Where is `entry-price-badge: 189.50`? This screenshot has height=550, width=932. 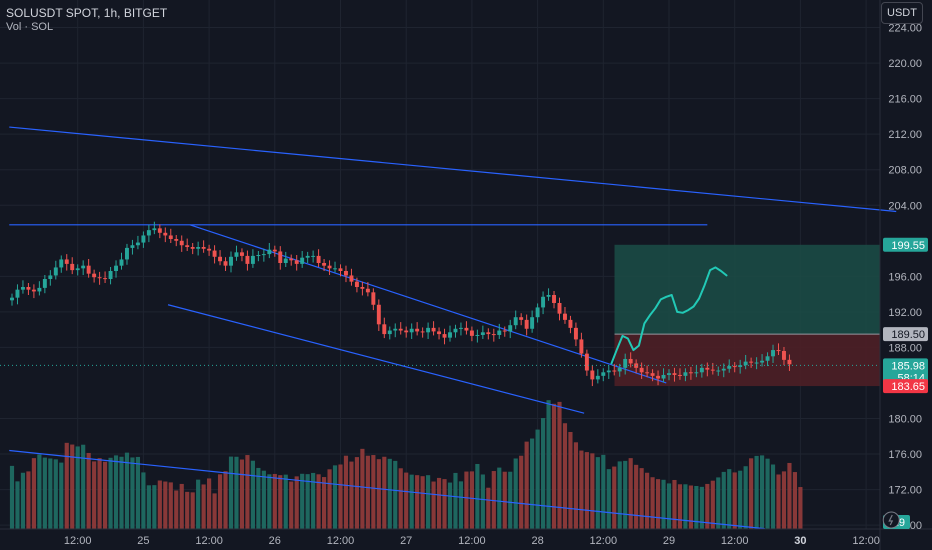 entry-price-badge: 189.50 is located at coordinates (908, 335).